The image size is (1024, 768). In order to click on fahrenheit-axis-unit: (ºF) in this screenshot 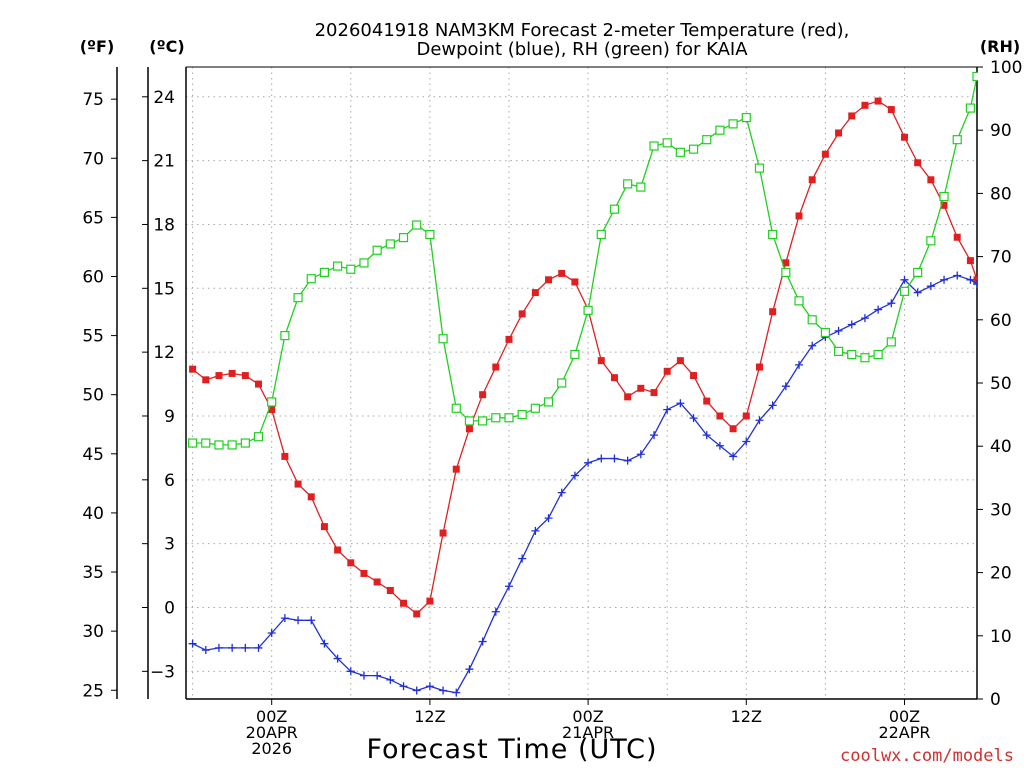, I will do `click(97, 46)`.